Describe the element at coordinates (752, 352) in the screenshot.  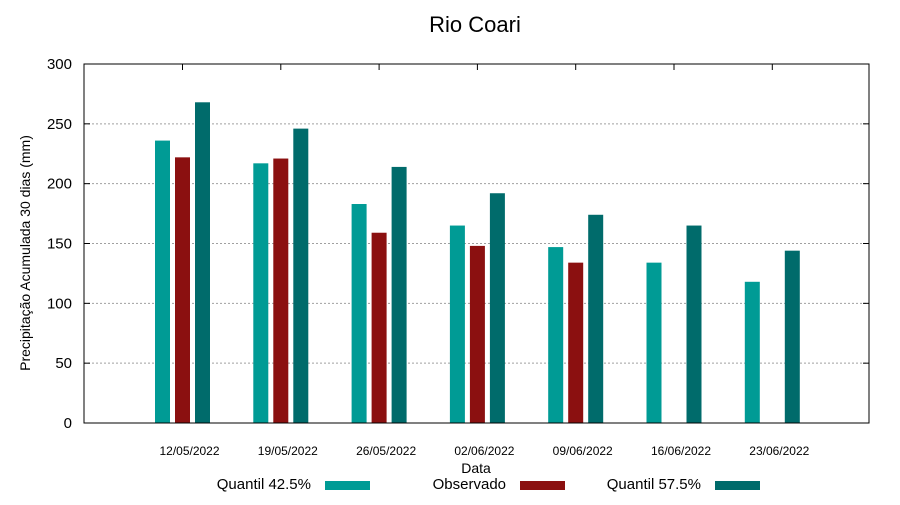
I see `bar-quantil-42-5--23-06-2022` at that location.